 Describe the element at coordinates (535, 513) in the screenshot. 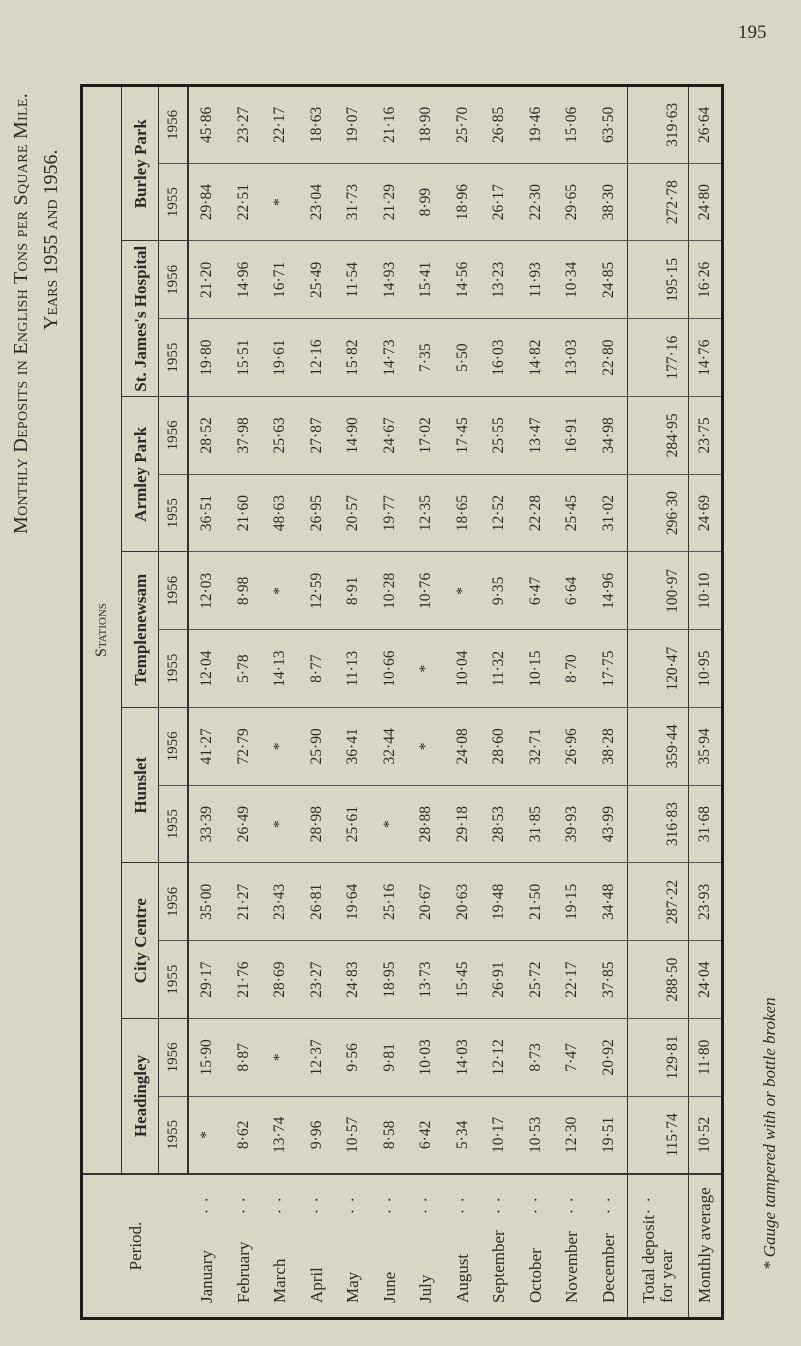

I see `value-cell: 22·28` at that location.